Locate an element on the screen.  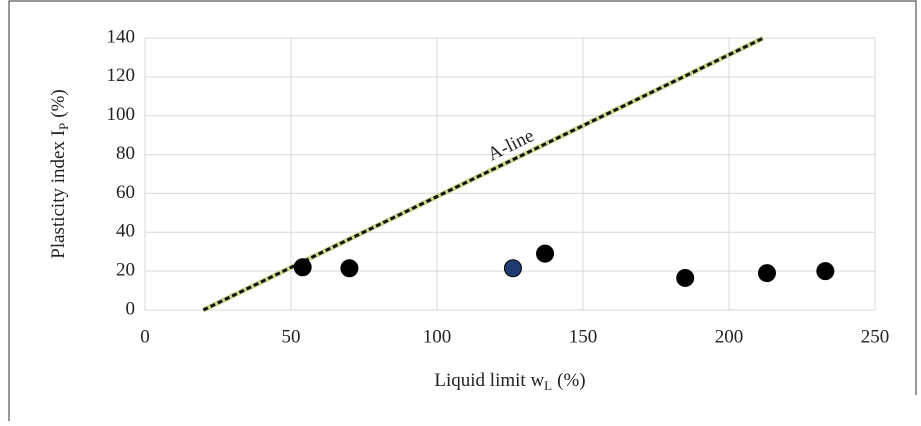
y-axis-title-tail: (%) is located at coordinates (58, 103).